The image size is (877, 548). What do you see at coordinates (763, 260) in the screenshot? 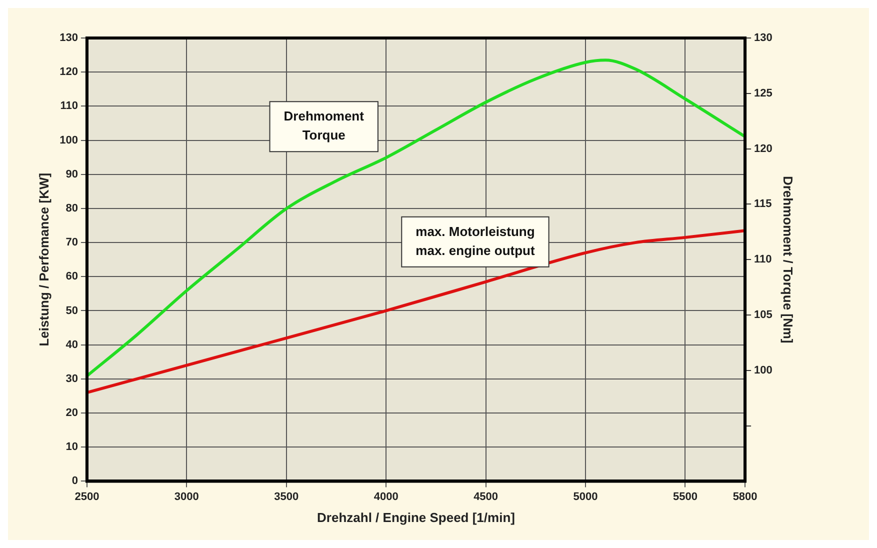
I see `y2-tick-label: 110` at bounding box center [763, 260].